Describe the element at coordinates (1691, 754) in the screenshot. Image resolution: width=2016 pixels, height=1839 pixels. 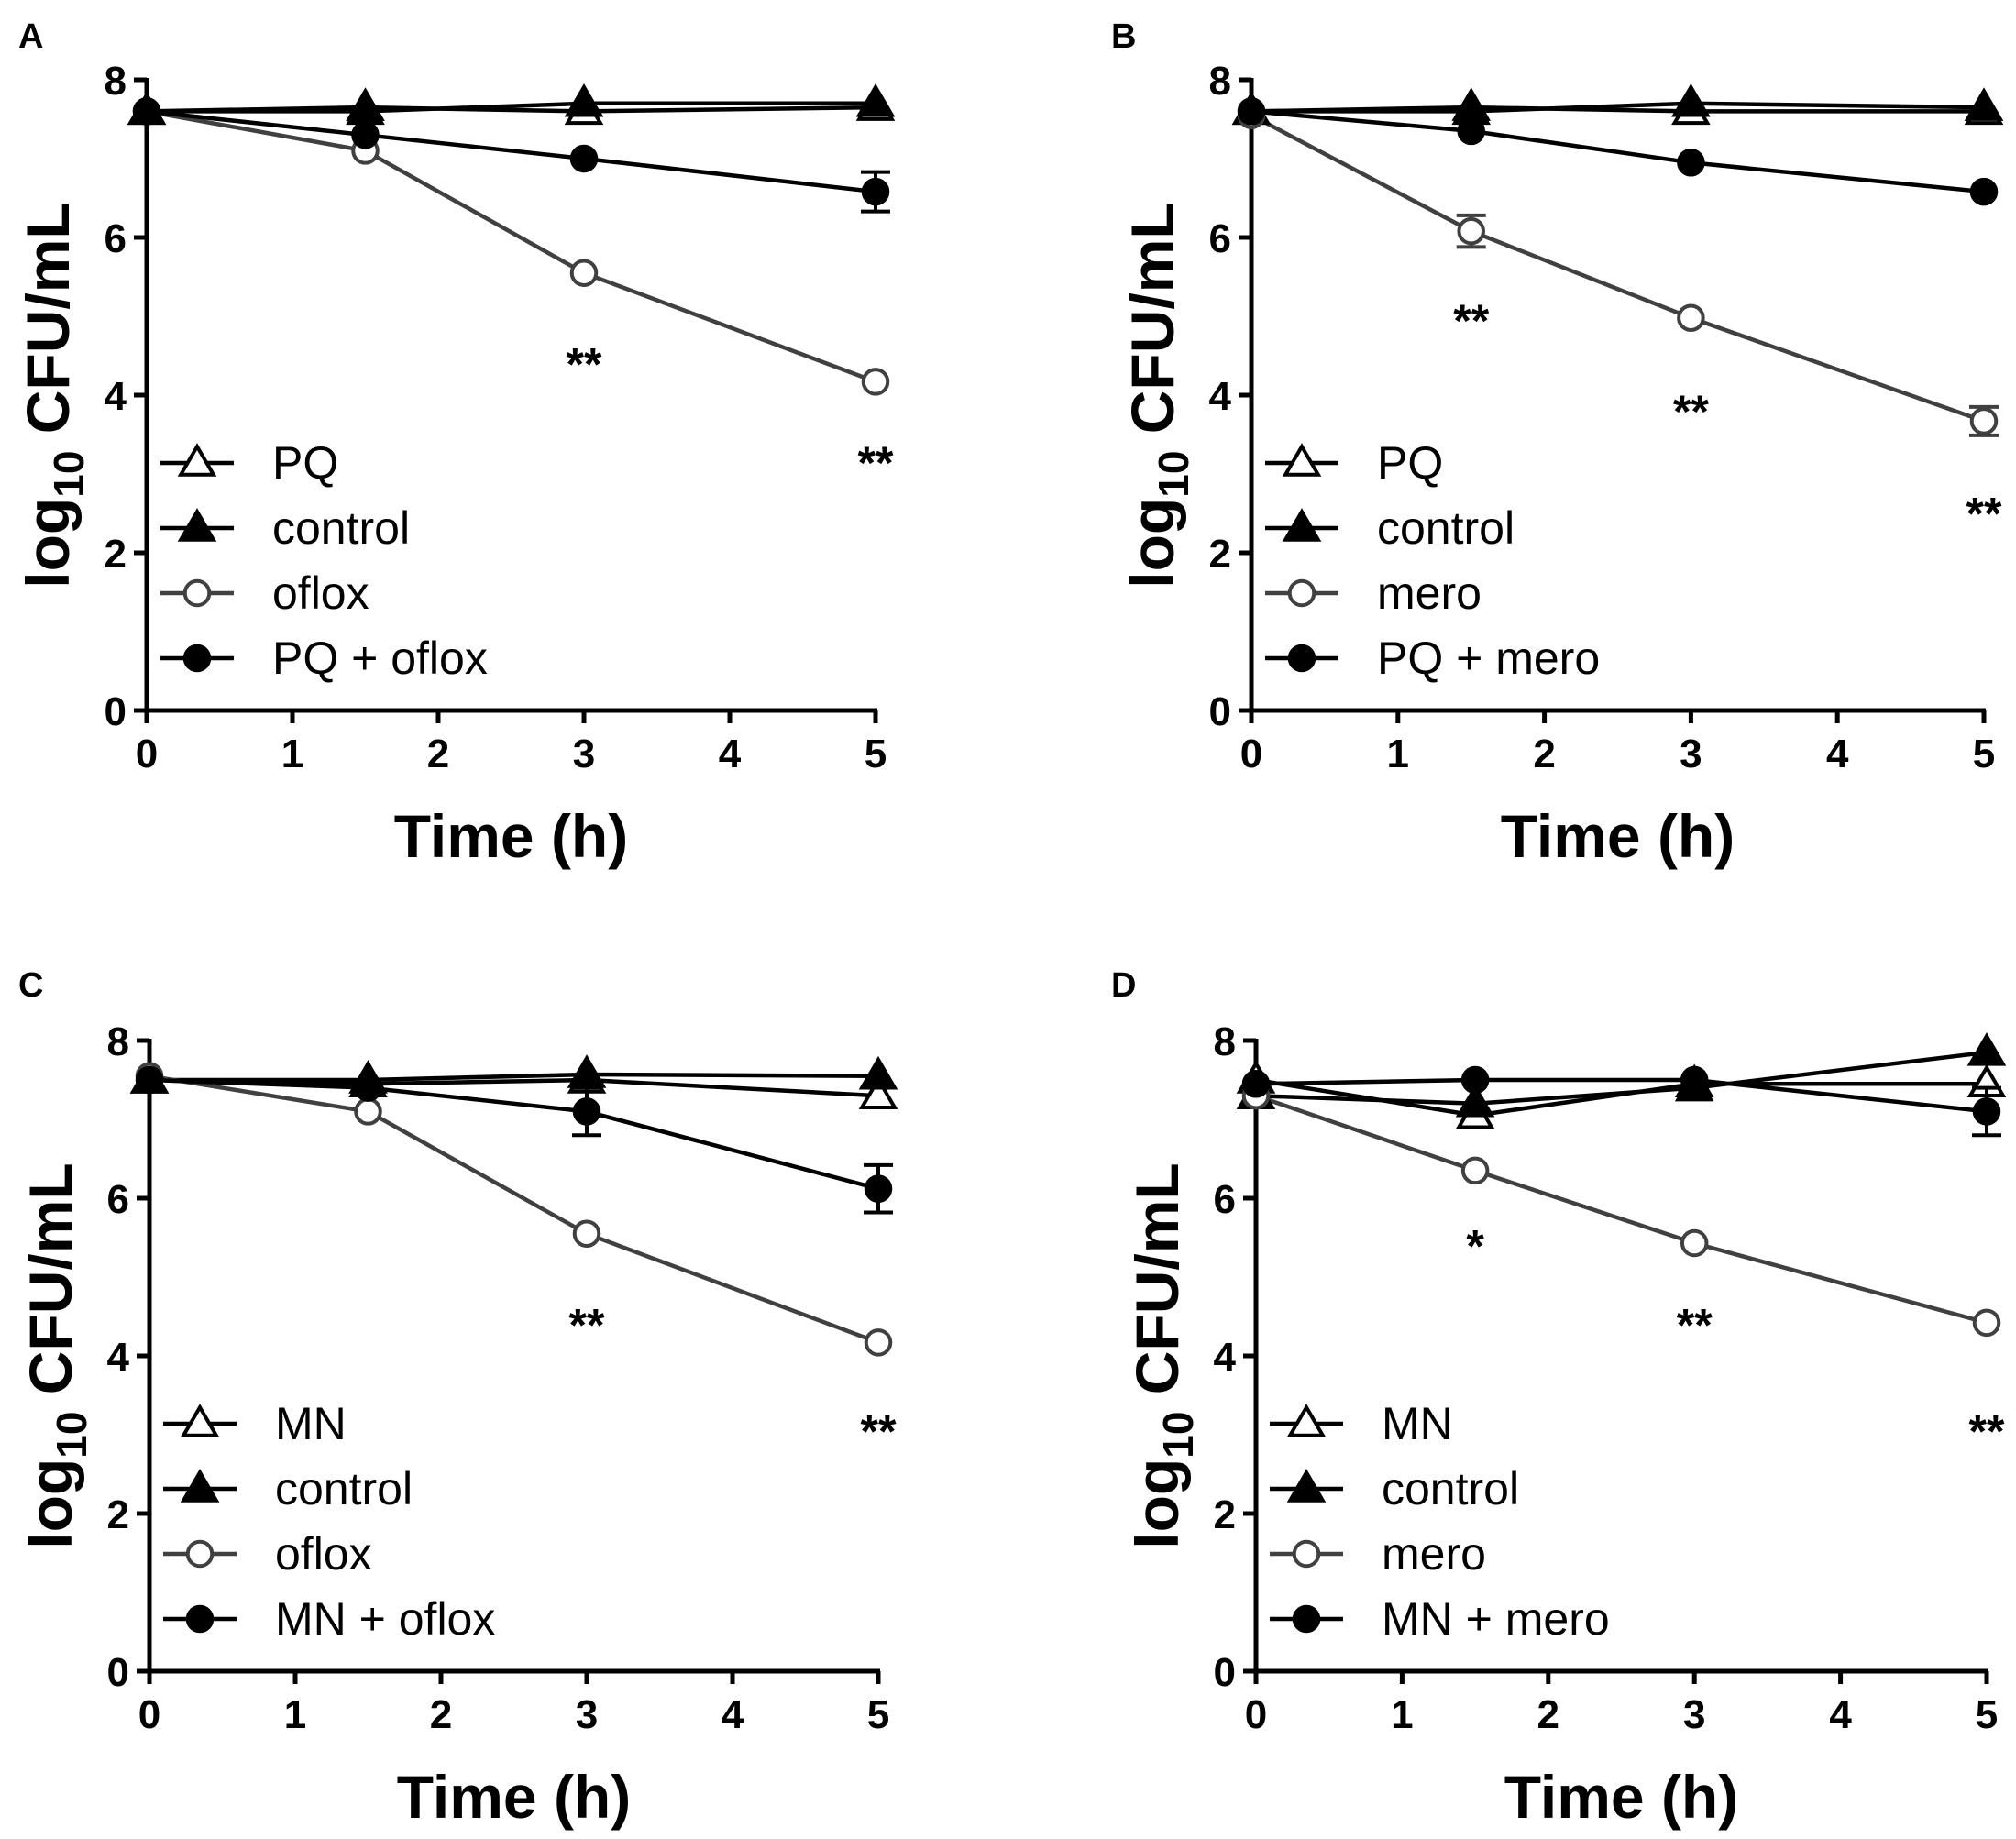
I see `x-tick-label: 3` at that location.